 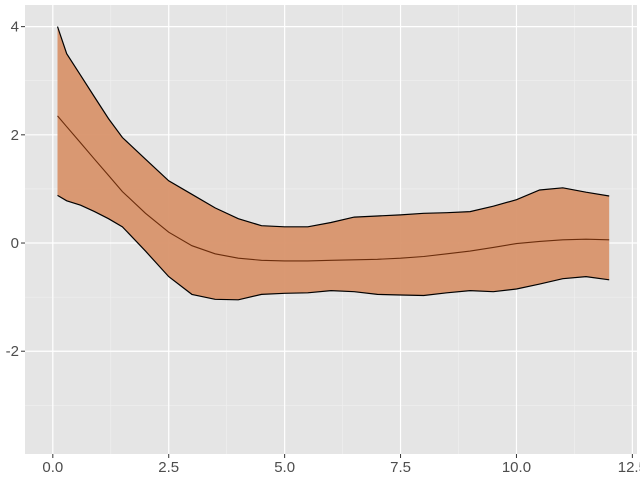 What do you see at coordinates (15, 135) in the screenshot?
I see `y-tick-label: 2` at bounding box center [15, 135].